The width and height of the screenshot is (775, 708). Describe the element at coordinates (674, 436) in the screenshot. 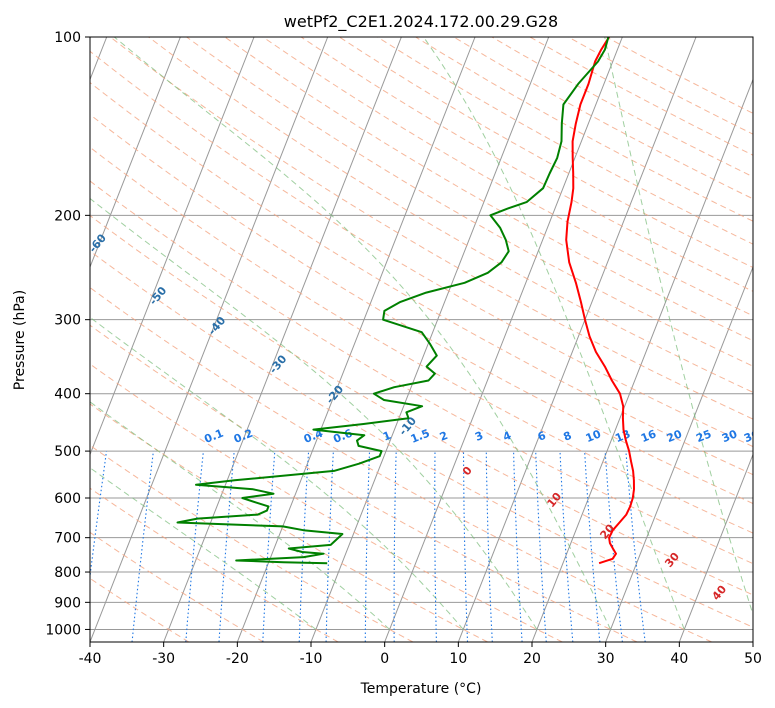

I see `mixing-ratio-label: 20` at that location.